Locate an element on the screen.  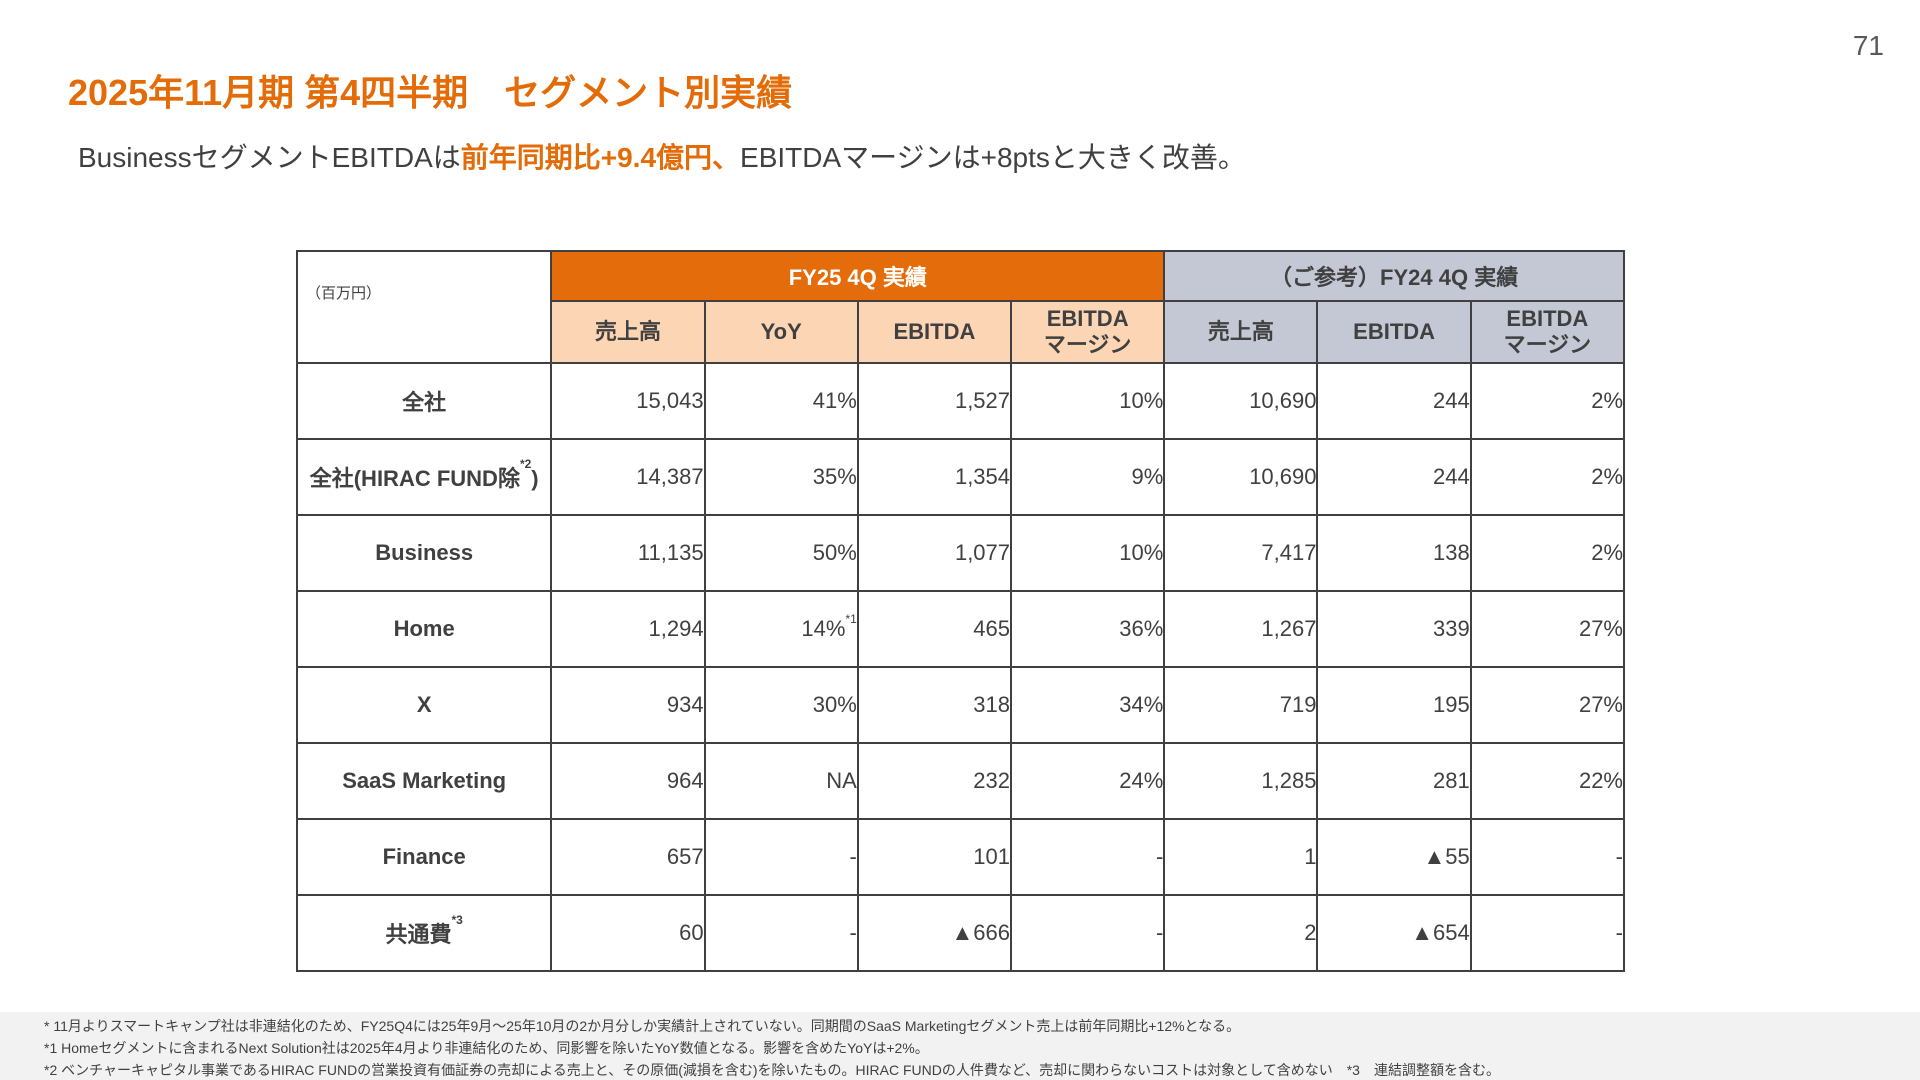
header-fy25-actual: FY25 4Q 実績 is located at coordinates (858, 276).